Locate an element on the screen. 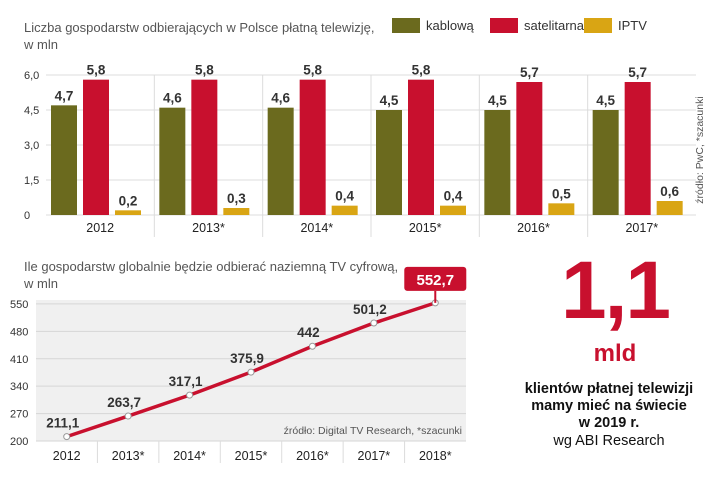 The image size is (713, 478). data-label: 501,2 is located at coordinates (370, 309).